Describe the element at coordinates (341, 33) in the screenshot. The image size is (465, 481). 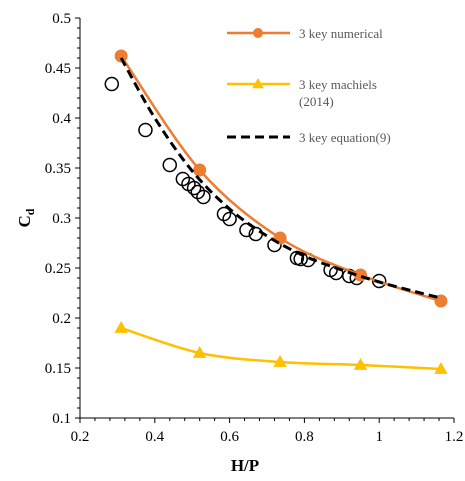
I see `legend-label: 3 key numerical` at that location.